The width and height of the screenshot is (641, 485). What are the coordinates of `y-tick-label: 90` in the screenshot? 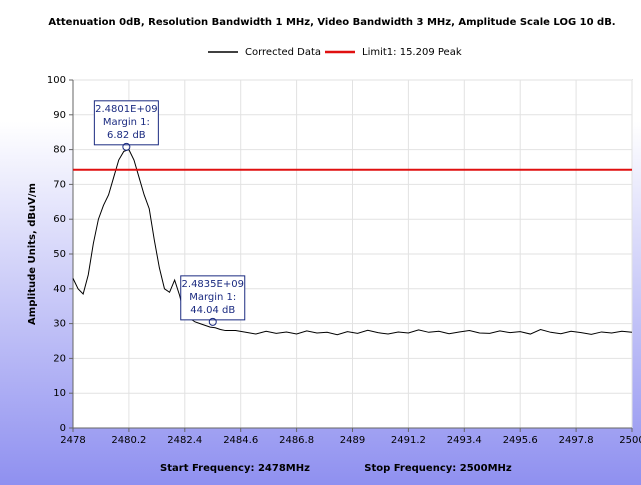 It's located at (59, 115).